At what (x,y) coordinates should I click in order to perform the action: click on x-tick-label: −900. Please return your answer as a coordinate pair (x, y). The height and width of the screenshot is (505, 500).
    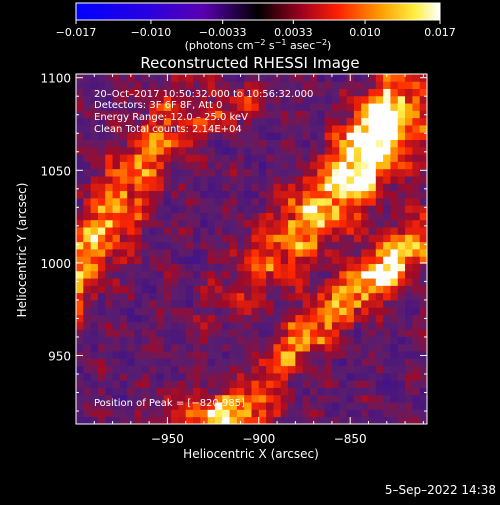
    Looking at the image, I should click on (258, 439).